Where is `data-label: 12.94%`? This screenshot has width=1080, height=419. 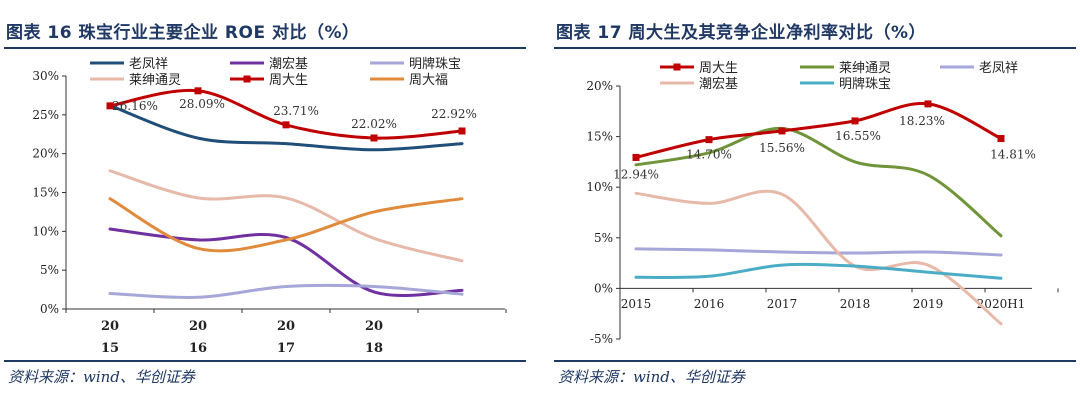 data-label: 12.94% is located at coordinates (636, 174).